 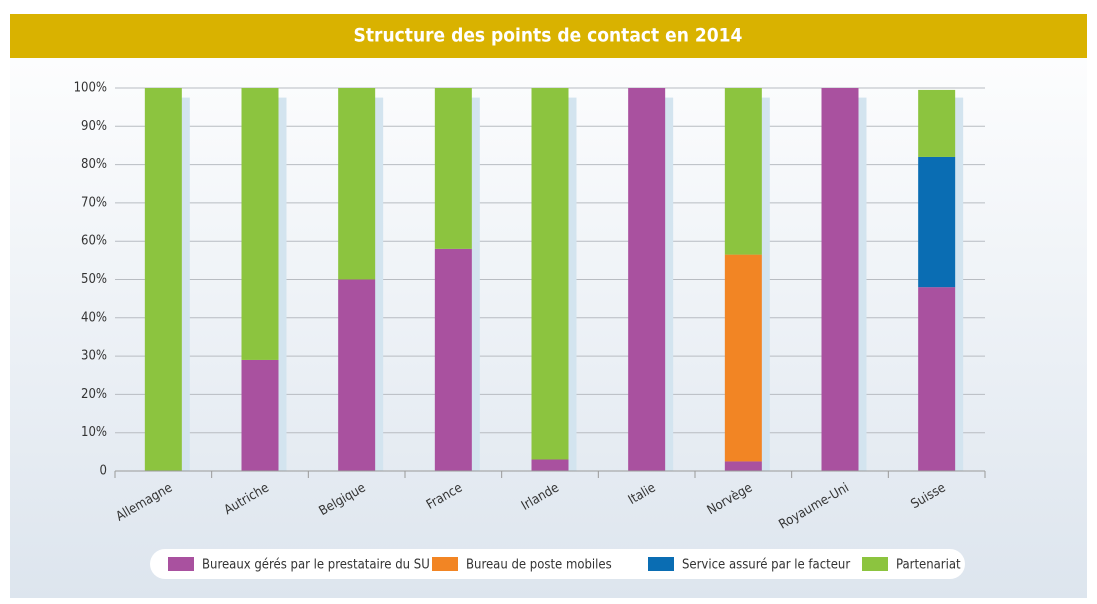 I want to click on legend-label: Service assuré par le facteur, so click(x=766, y=565).